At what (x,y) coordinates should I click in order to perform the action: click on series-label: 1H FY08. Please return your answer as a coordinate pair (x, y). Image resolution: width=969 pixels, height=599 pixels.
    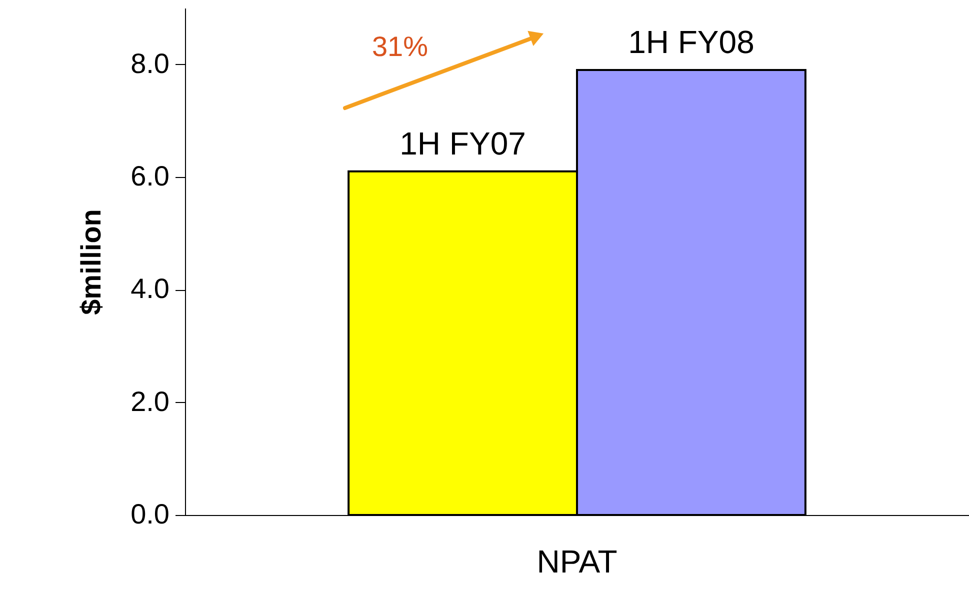
    Looking at the image, I should click on (691, 42).